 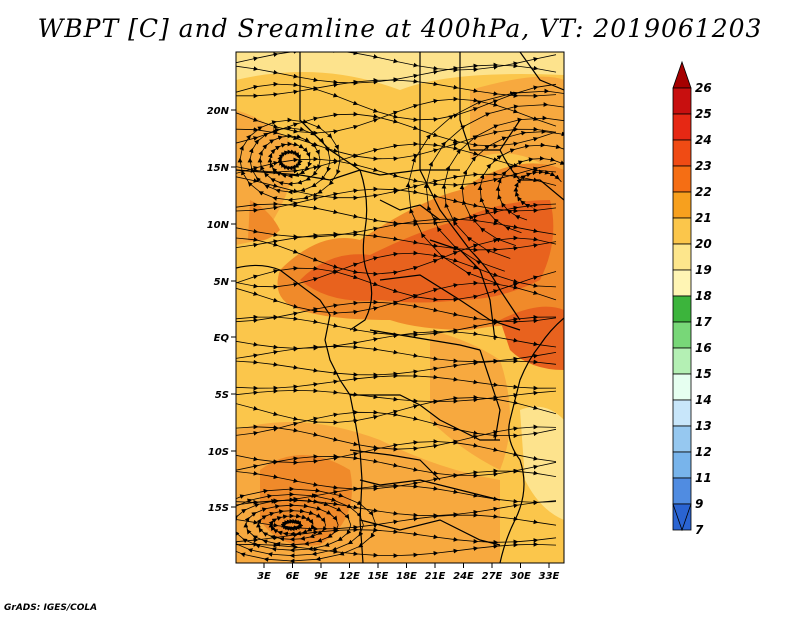 What do you see at coordinates (321, 576) in the screenshot?
I see `lon-tick-label: 9E` at bounding box center [321, 576].